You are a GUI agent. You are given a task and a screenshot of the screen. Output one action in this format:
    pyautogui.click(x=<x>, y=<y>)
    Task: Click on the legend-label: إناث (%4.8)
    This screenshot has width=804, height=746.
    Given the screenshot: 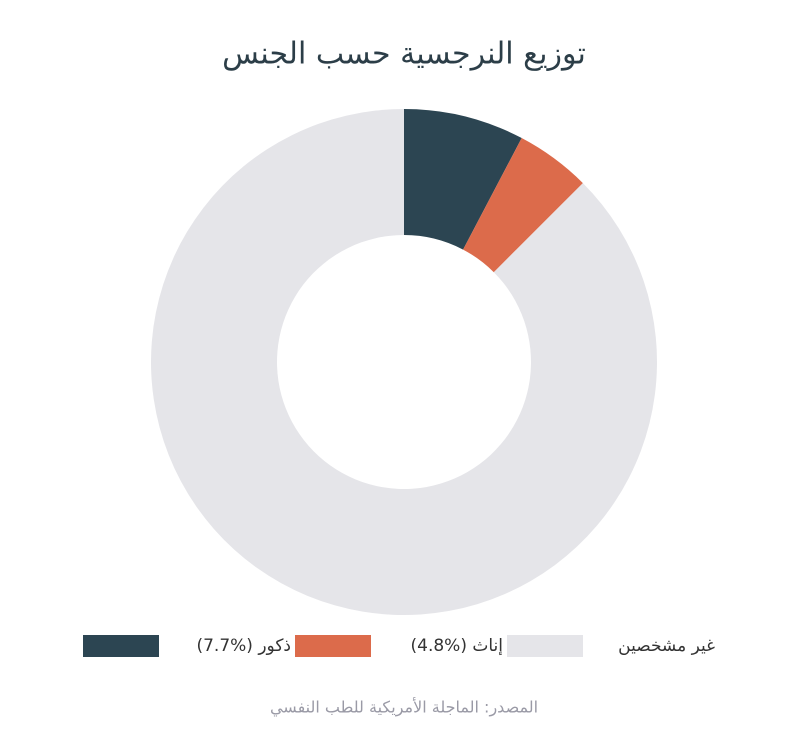 What is the action you would take?
    pyautogui.click(x=456, y=646)
    